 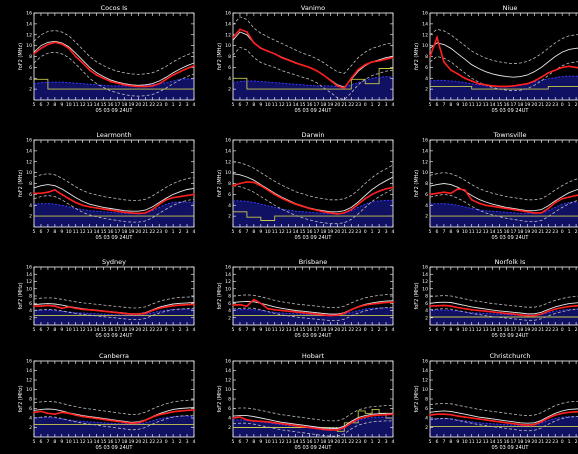 What do you see at coordinates (114, 207) in the screenshot?
I see `model-line` at bounding box center [114, 207].